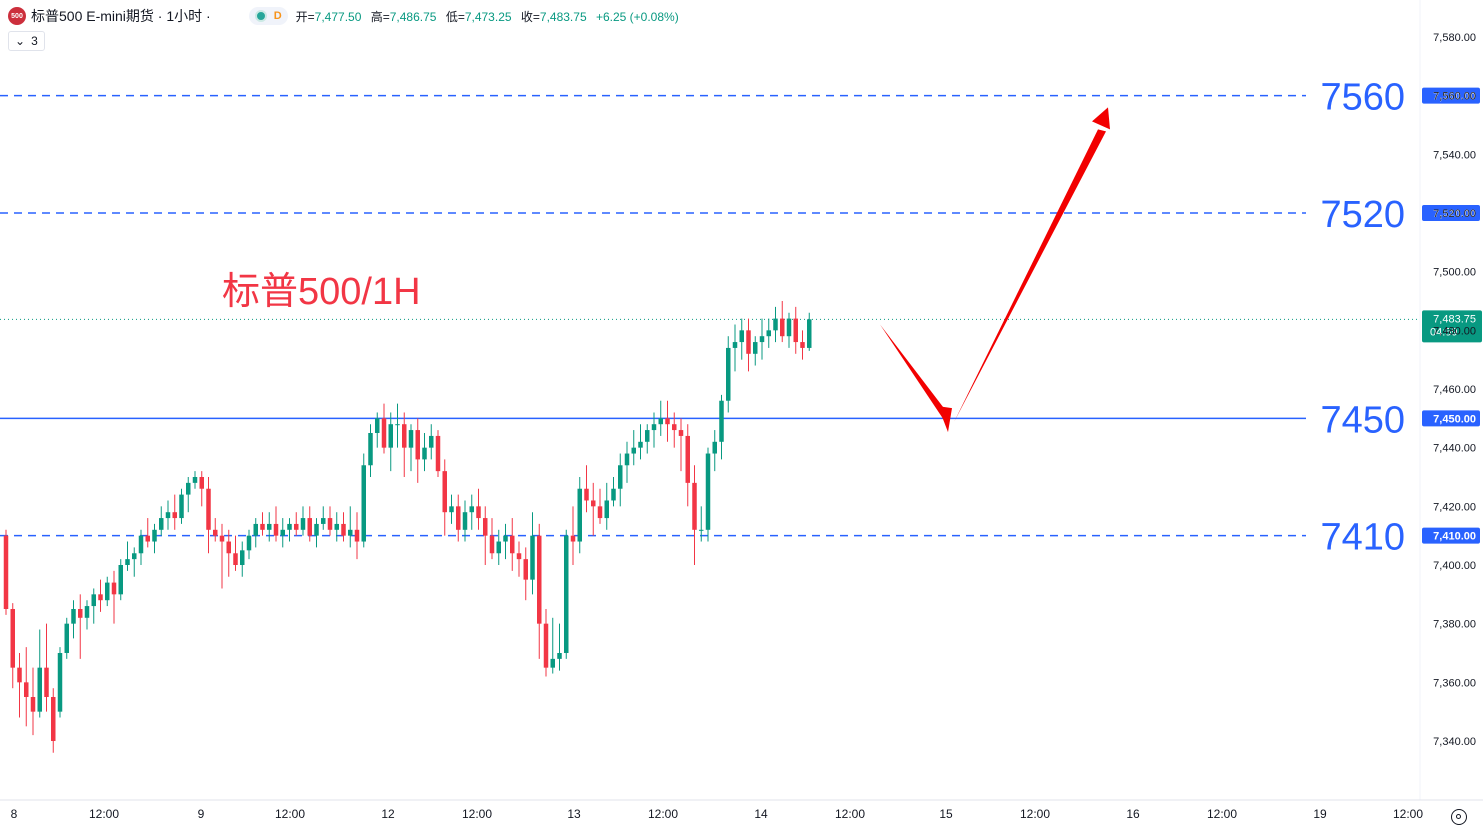 The height and width of the screenshot is (833, 1483). What do you see at coordinates (1362, 98) in the screenshot?
I see `level-label-7560: 7560` at bounding box center [1362, 98].